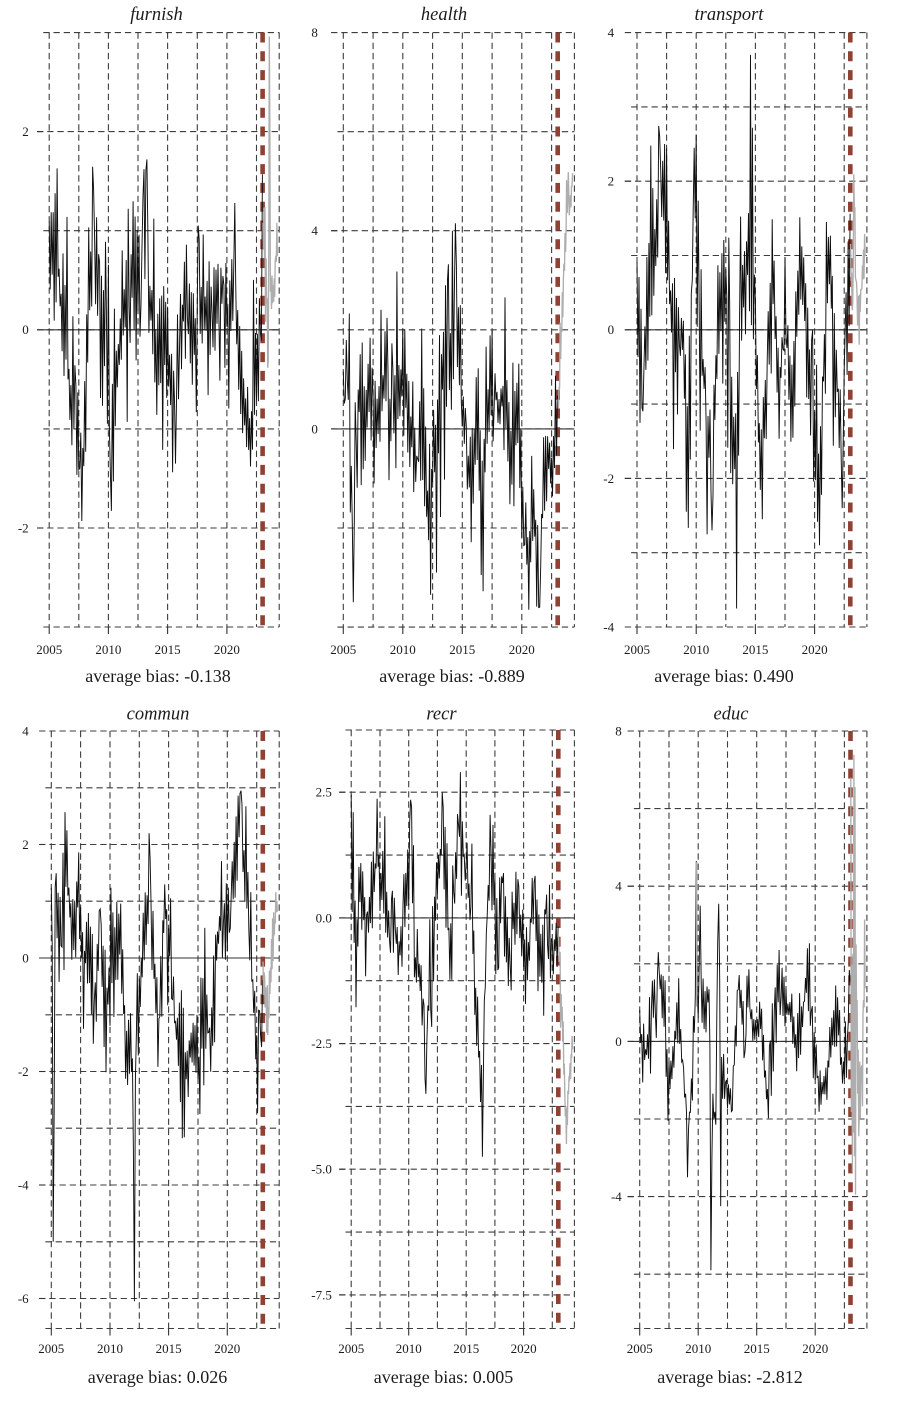 This screenshot has height=1412, width=900. Describe the element at coordinates (444, 15) in the screenshot. I see `svg-text: health` at that location.